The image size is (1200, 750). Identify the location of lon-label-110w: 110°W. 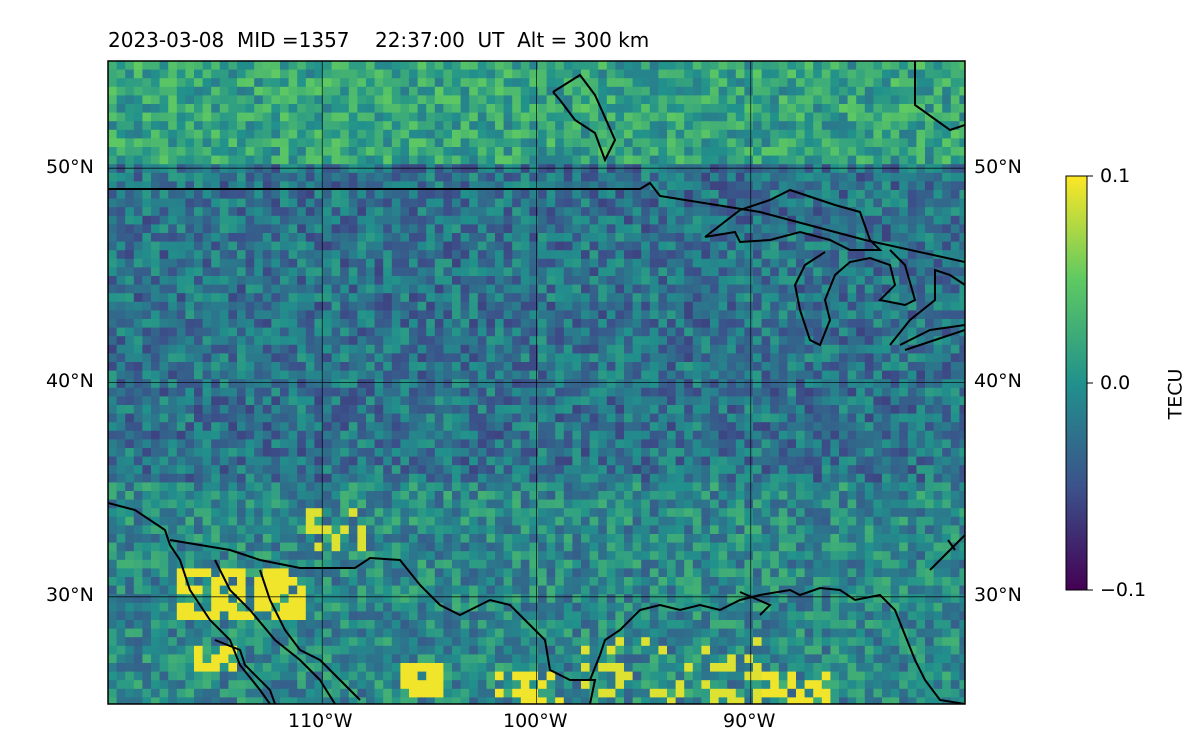
(320, 721).